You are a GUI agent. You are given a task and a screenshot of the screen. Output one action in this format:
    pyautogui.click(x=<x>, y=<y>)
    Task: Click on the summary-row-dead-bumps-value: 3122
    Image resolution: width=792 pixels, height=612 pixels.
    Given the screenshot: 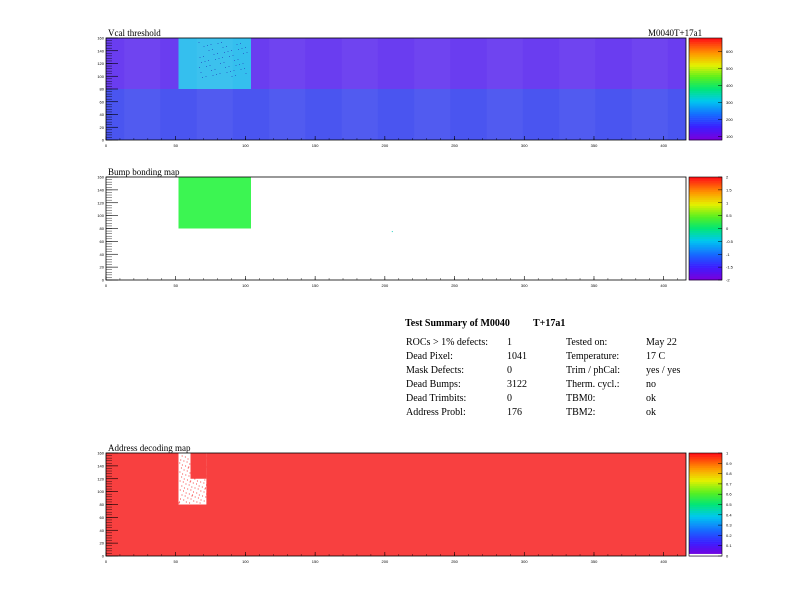 What is the action you would take?
    pyautogui.click(x=517, y=384)
    